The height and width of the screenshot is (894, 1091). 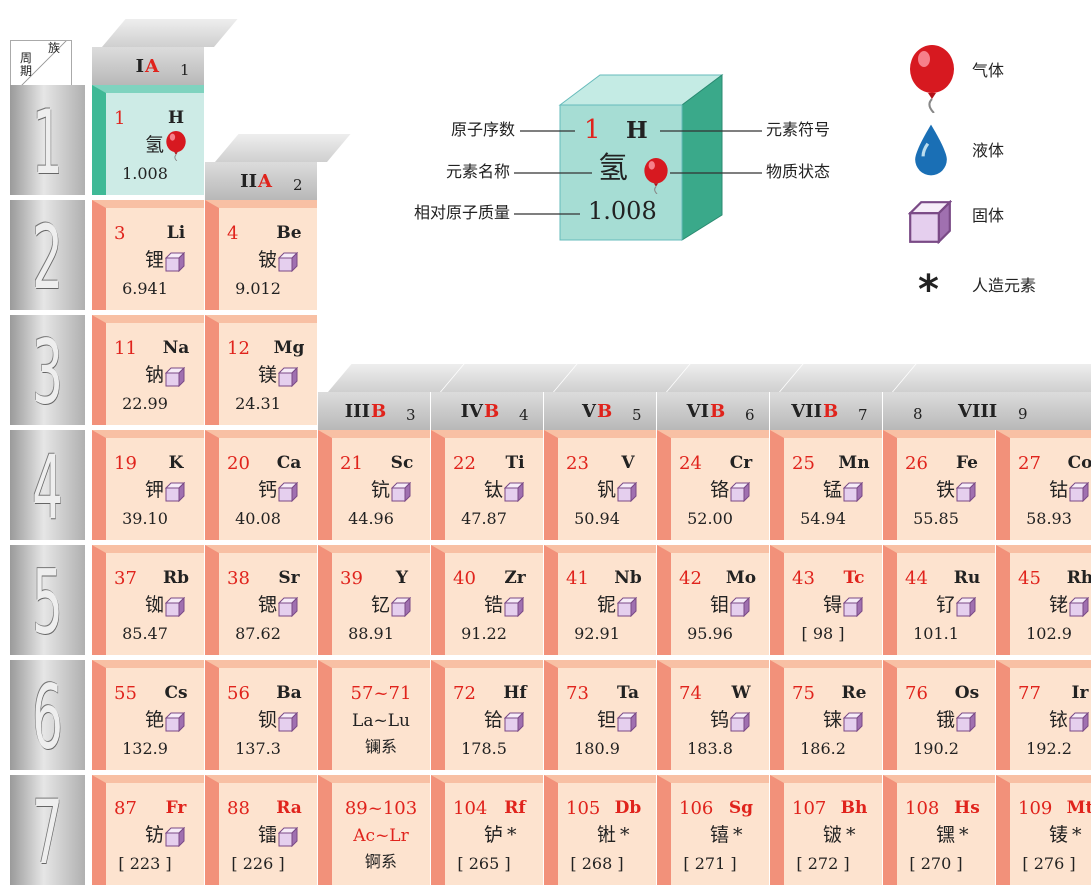 I want to click on element-symbol: Be, so click(x=289, y=233).